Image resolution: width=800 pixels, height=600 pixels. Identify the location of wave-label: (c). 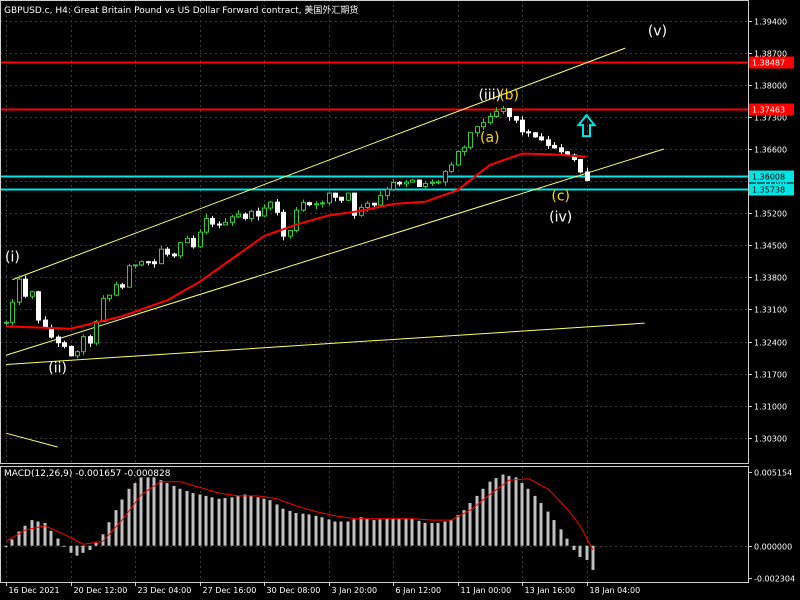
(560, 196).